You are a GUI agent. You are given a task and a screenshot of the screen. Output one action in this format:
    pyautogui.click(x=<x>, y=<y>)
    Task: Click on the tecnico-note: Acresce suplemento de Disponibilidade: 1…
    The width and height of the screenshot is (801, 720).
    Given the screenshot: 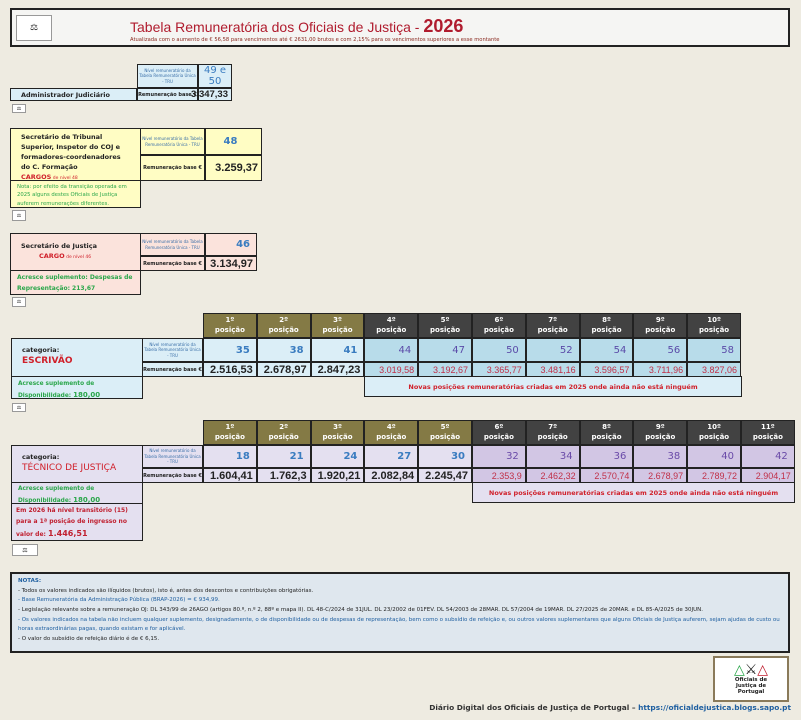 What is the action you would take?
    pyautogui.click(x=77, y=493)
    